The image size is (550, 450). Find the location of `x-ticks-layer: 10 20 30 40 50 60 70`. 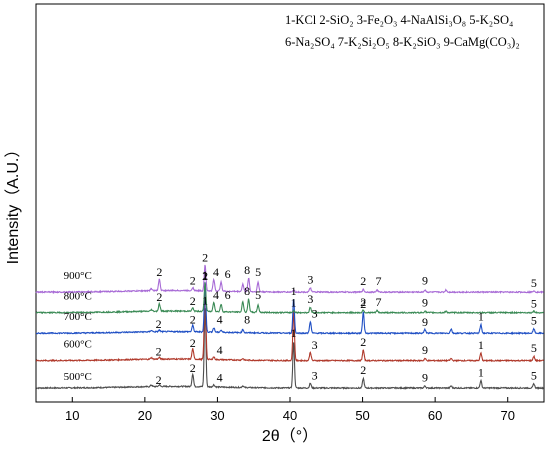

x-ticks-layer: 10 20 30 40 50 60 70 is located at coordinates (290, 410).